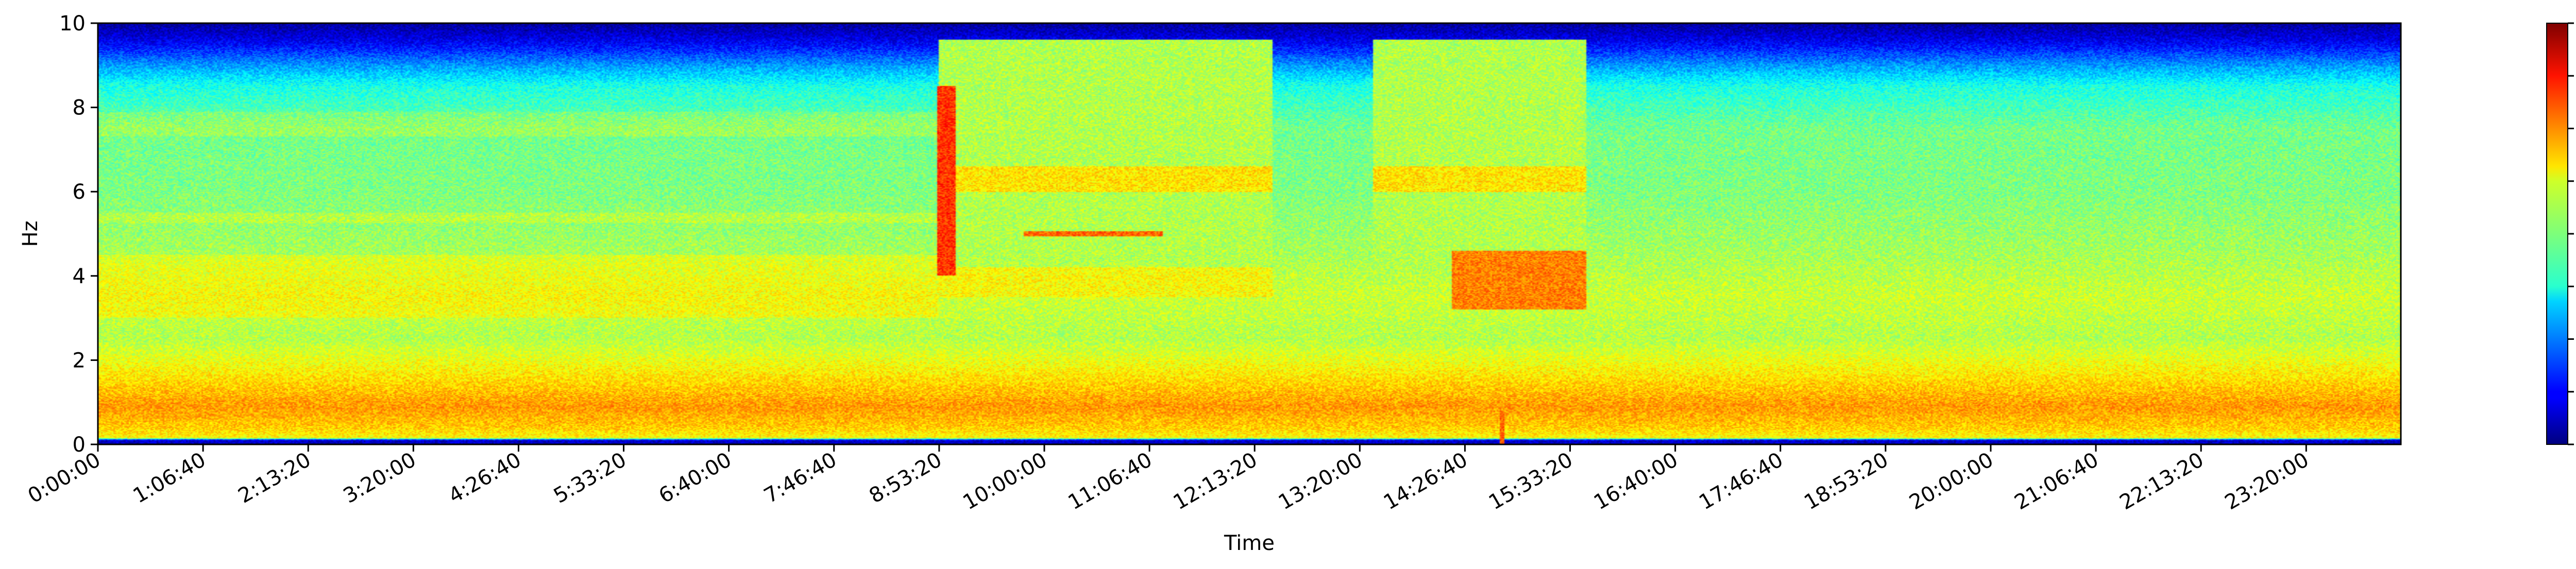 This screenshot has width=2576, height=569. What do you see at coordinates (2056, 481) in the screenshot?
I see `x-tick-label: 21:06:40` at bounding box center [2056, 481].